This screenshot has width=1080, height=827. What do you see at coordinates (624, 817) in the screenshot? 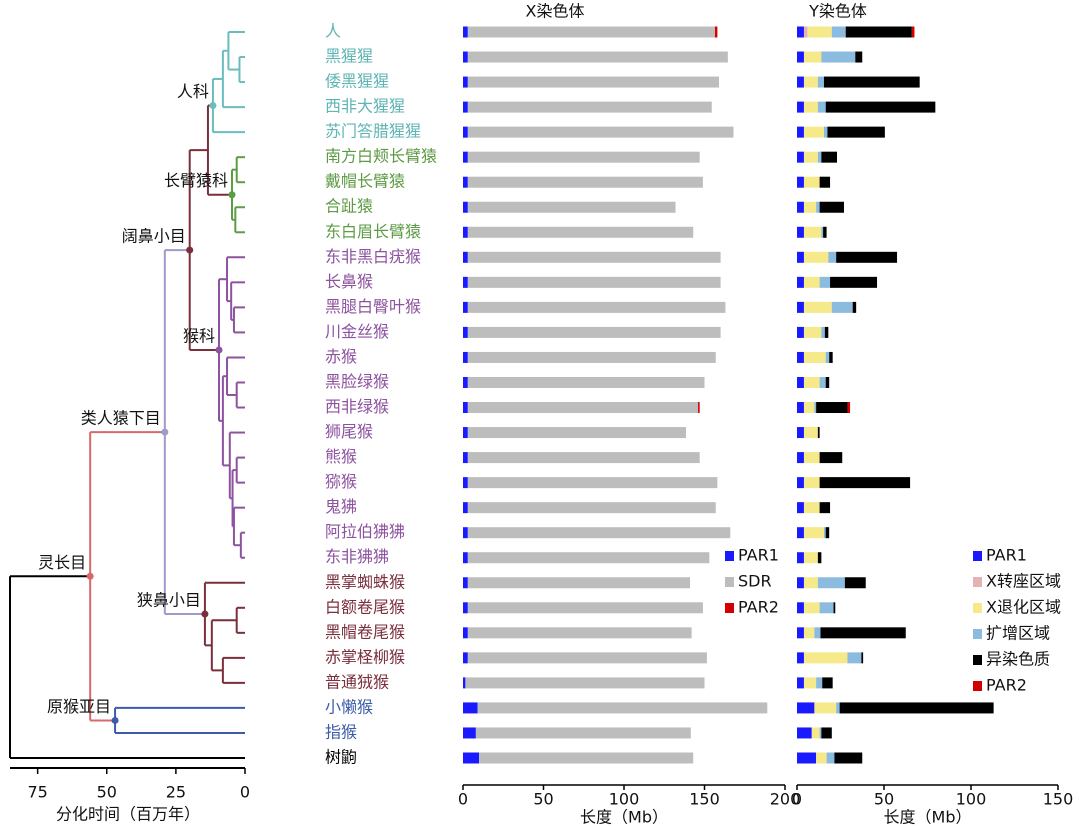
I see `x-axis-label: 长度（Mb）` at bounding box center [624, 817].